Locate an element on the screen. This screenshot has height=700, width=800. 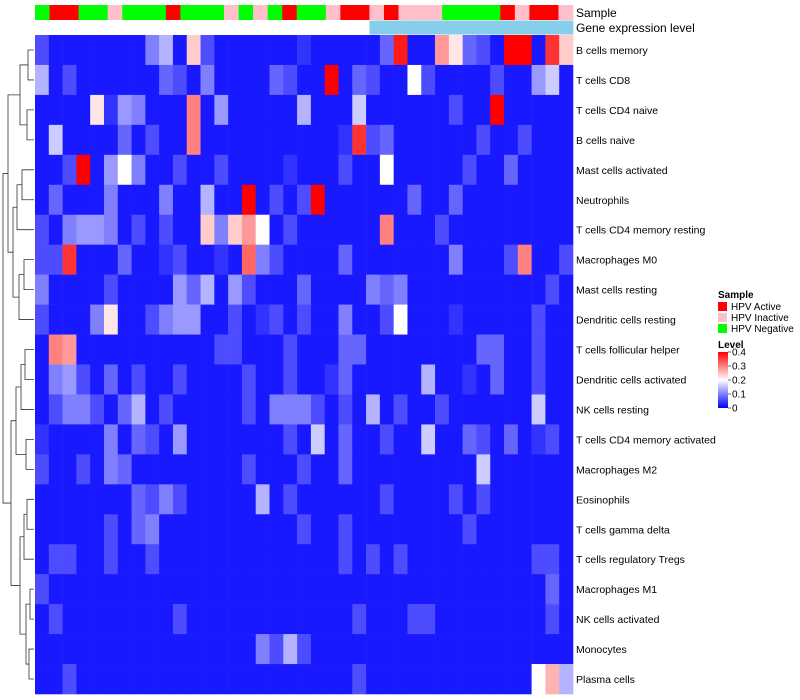
heatmap-cell-r12-c6 is located at coordinates (124, 409).